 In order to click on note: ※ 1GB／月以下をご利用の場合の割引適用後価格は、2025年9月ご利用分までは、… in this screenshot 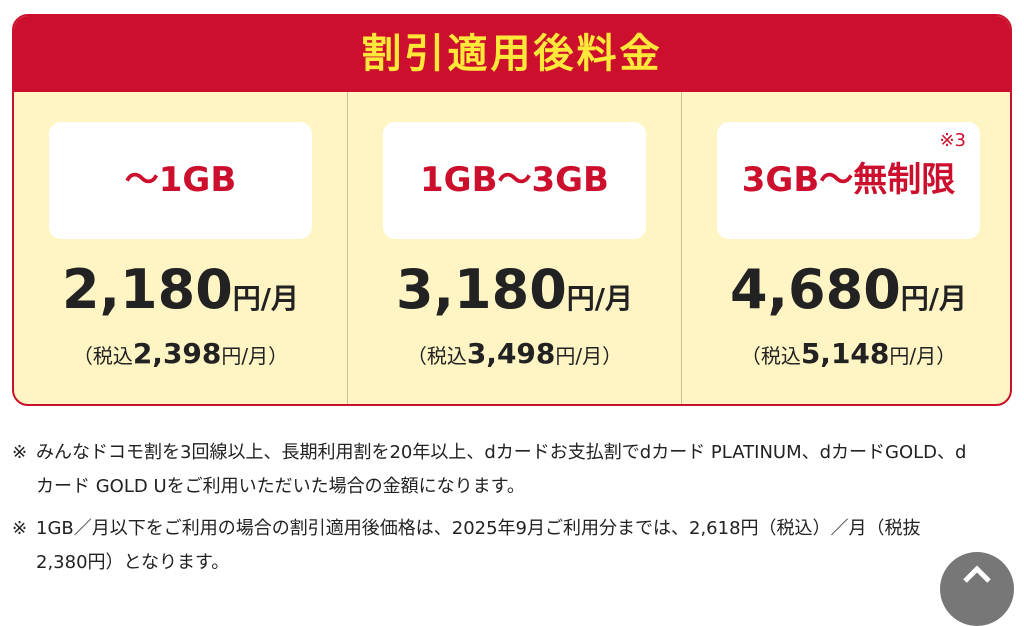, I will do `click(492, 546)`.